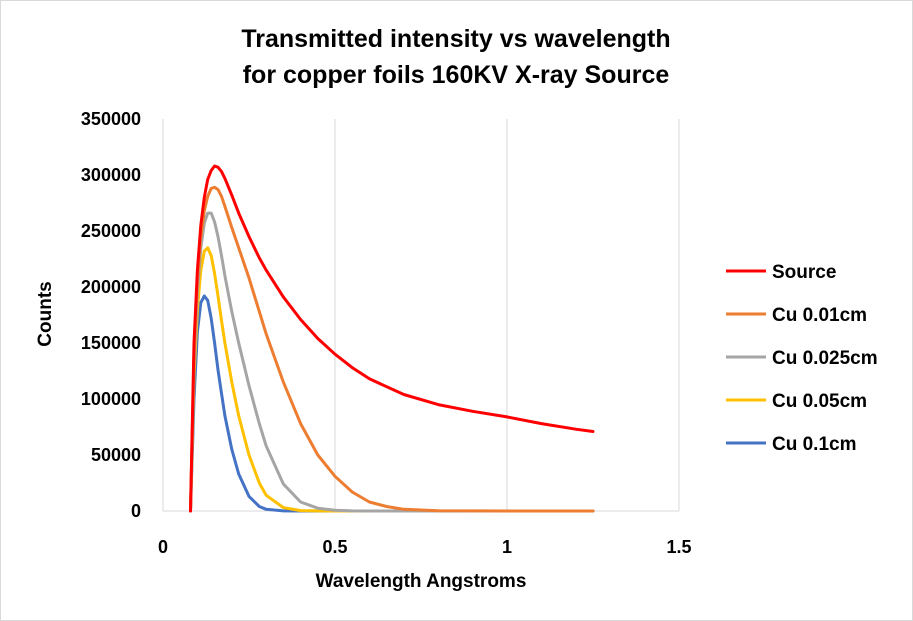 Image resolution: width=913 pixels, height=621 pixels. I want to click on x-axis-title: Wavelength Angstroms, so click(421, 581).